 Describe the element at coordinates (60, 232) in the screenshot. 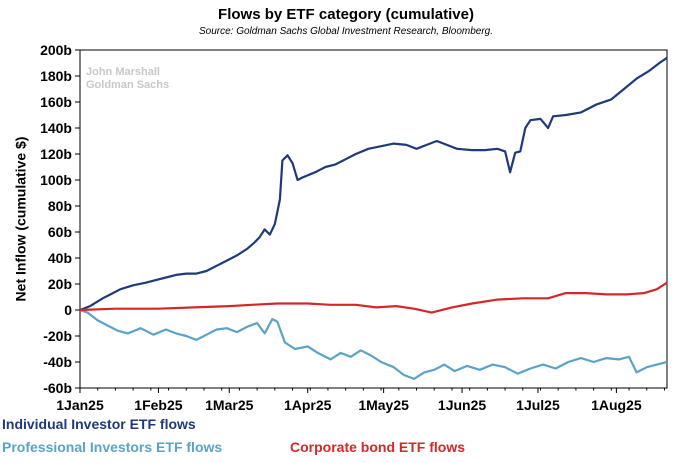

I see `y-tick-label: 60b` at that location.